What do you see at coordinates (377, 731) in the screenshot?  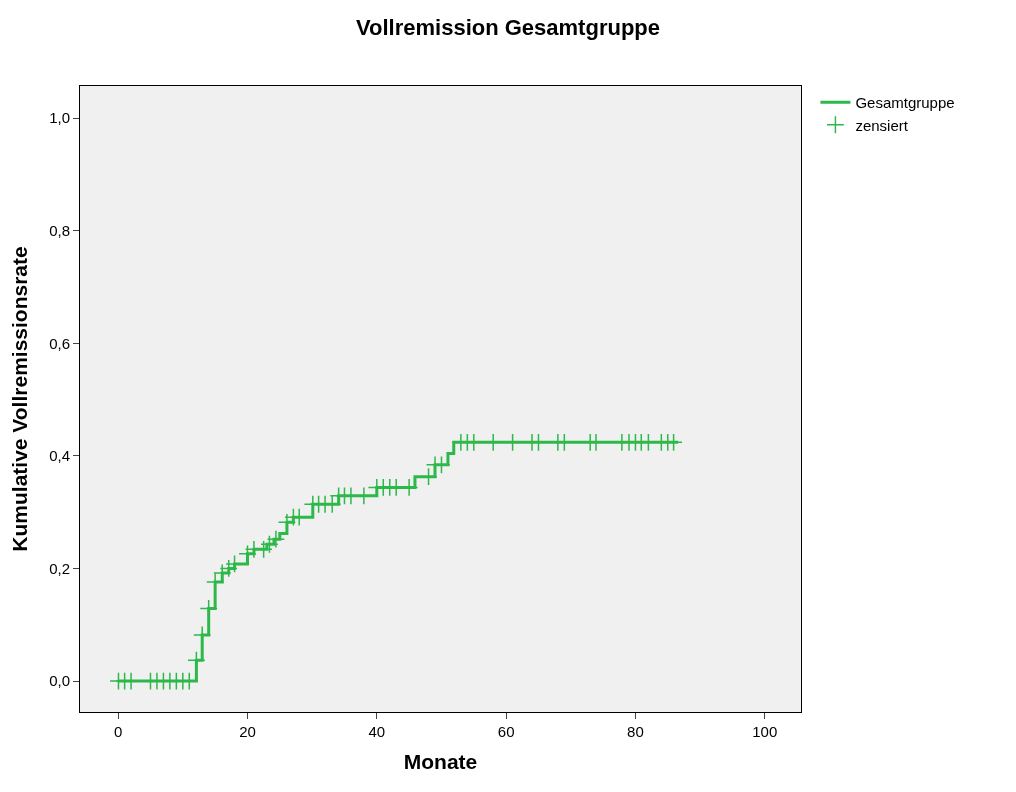 I see `x-tick-label: 40` at bounding box center [377, 731].